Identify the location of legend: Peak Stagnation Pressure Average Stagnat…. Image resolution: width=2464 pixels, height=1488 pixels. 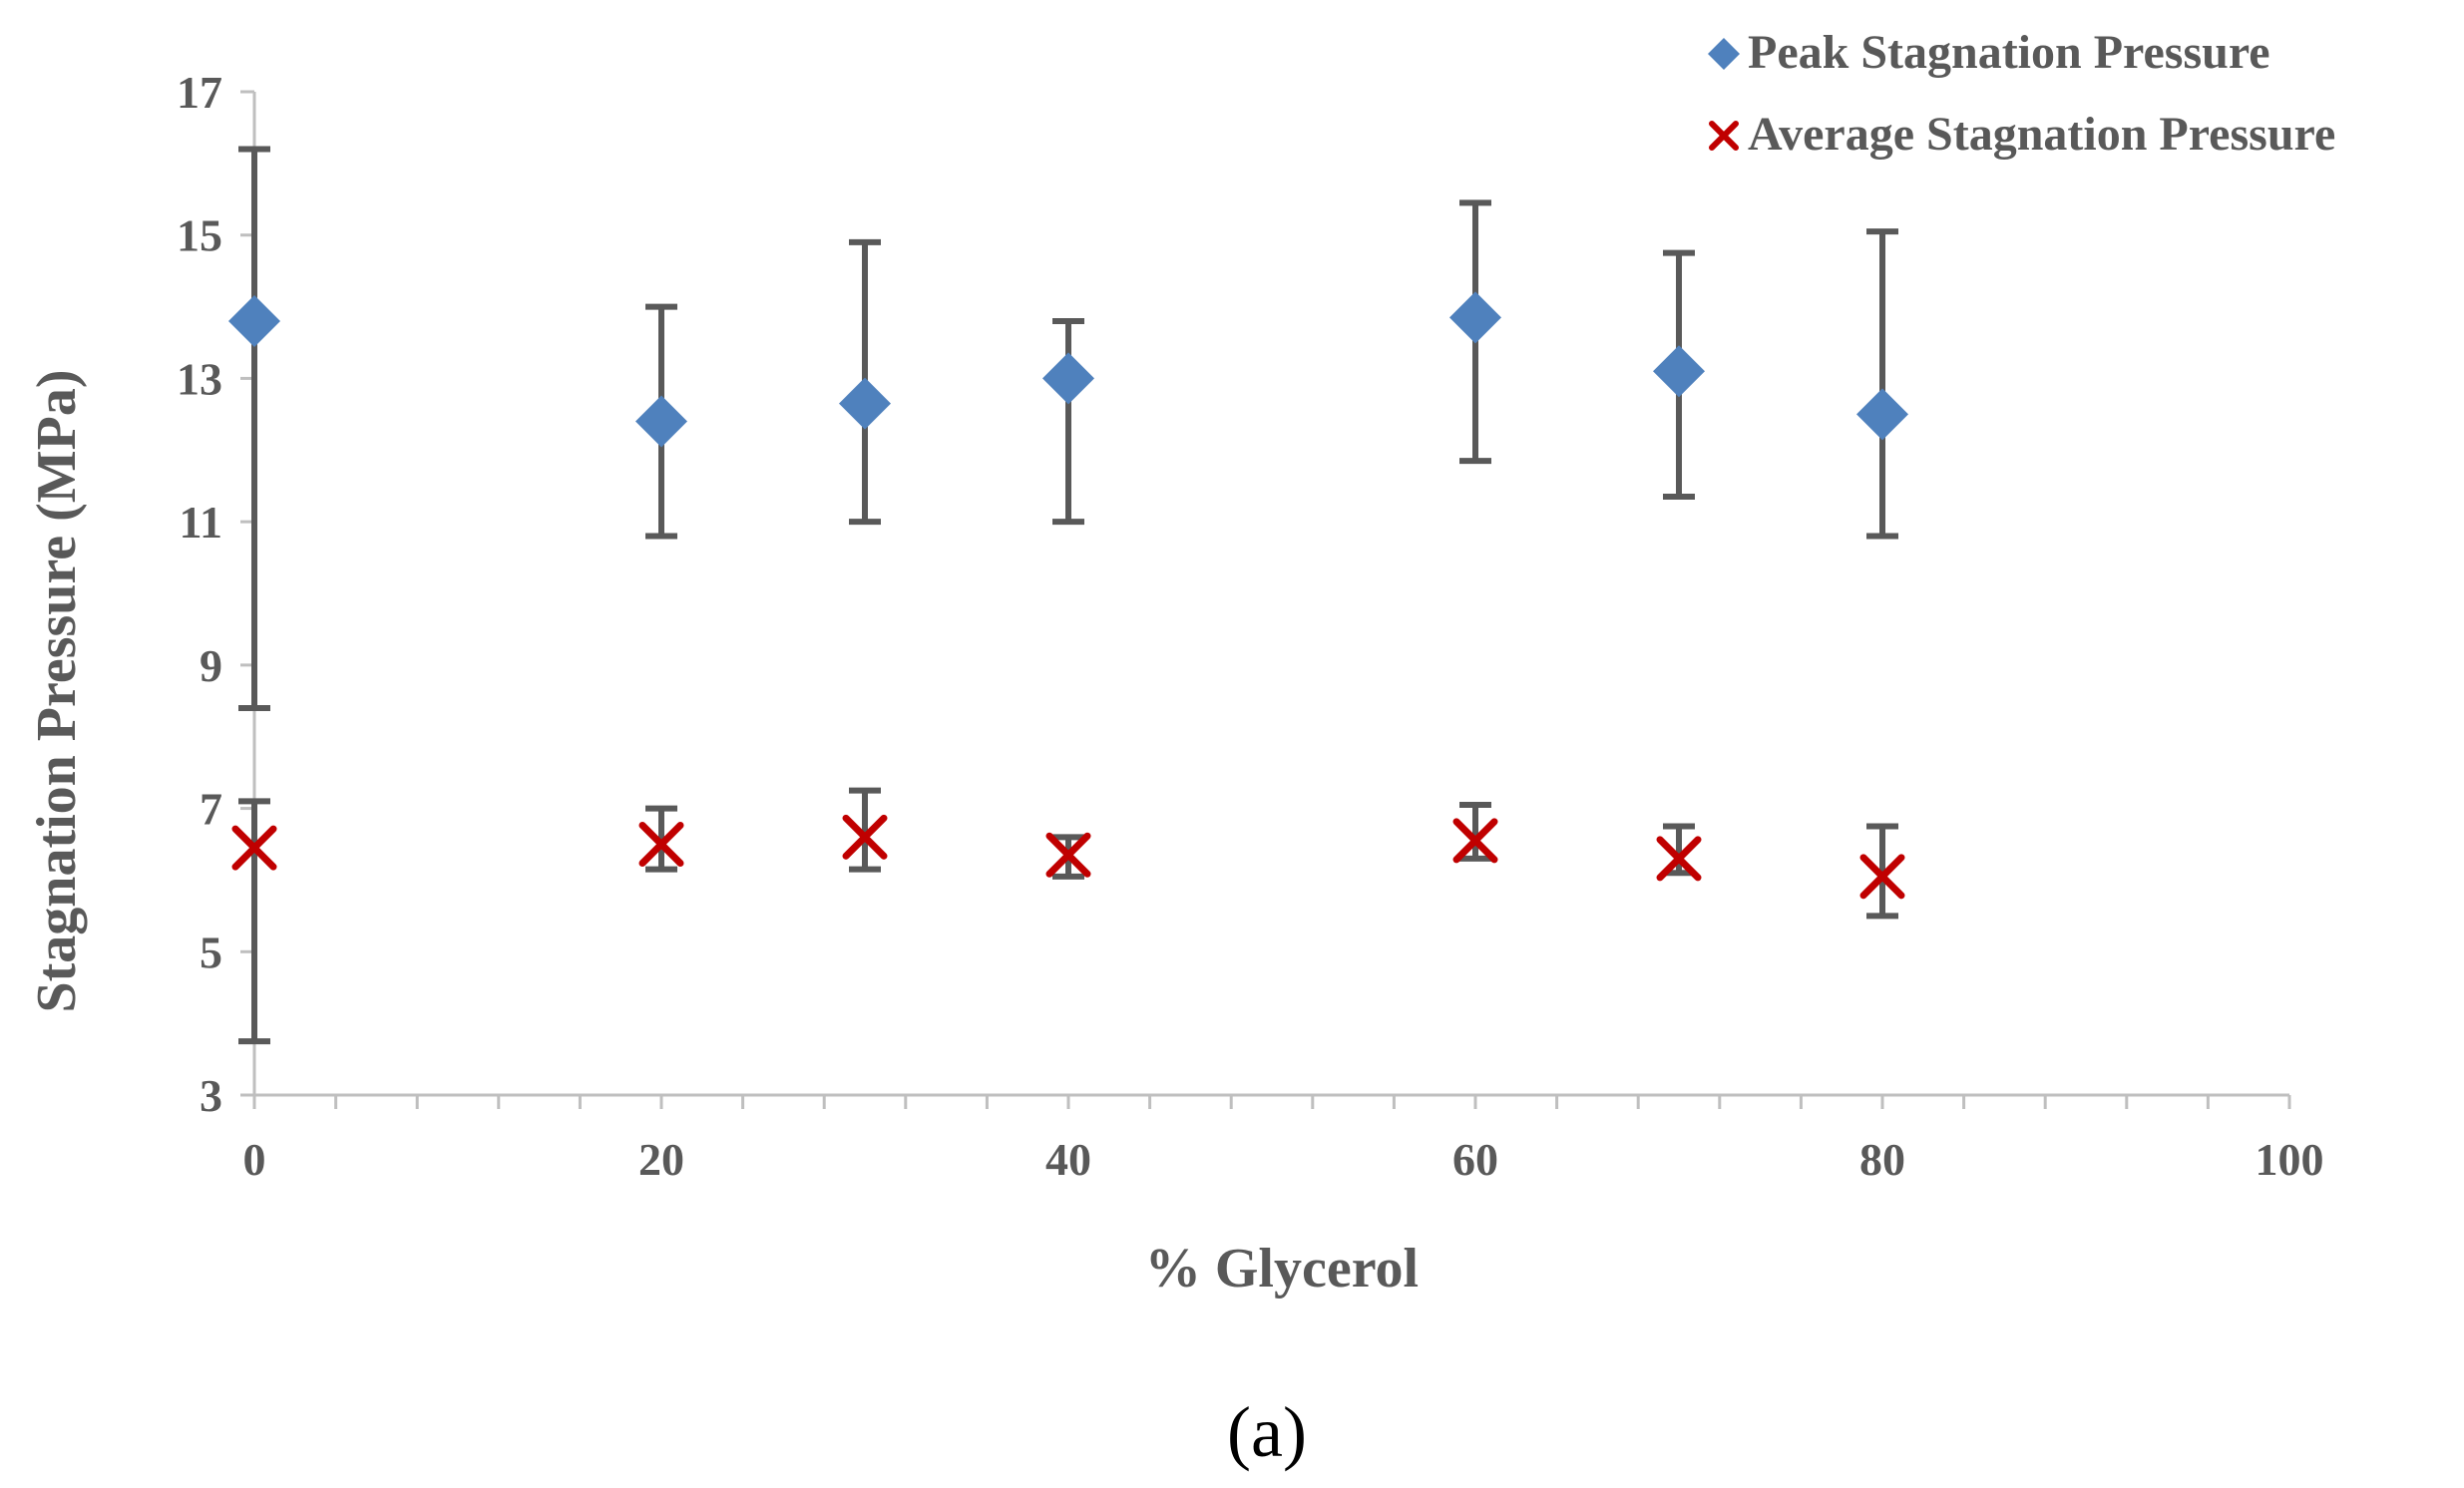
(2021, 93).